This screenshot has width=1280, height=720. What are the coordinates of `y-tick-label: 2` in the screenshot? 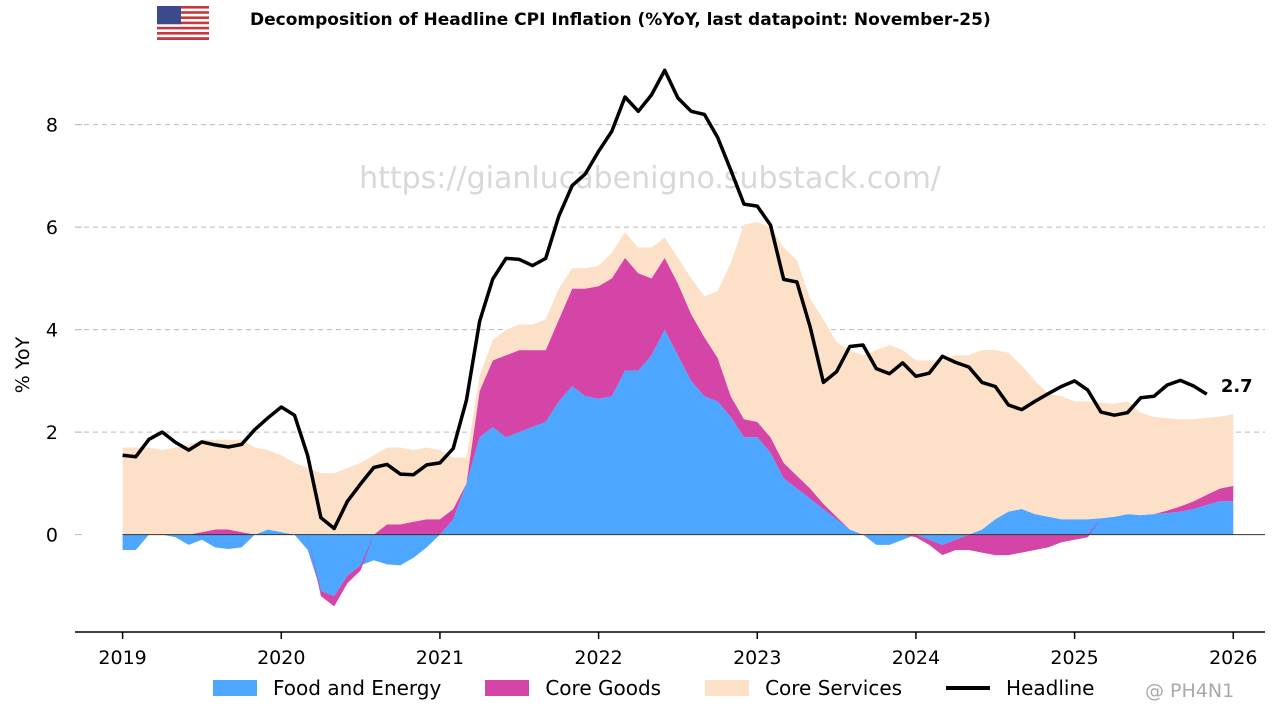 It's located at (52, 433).